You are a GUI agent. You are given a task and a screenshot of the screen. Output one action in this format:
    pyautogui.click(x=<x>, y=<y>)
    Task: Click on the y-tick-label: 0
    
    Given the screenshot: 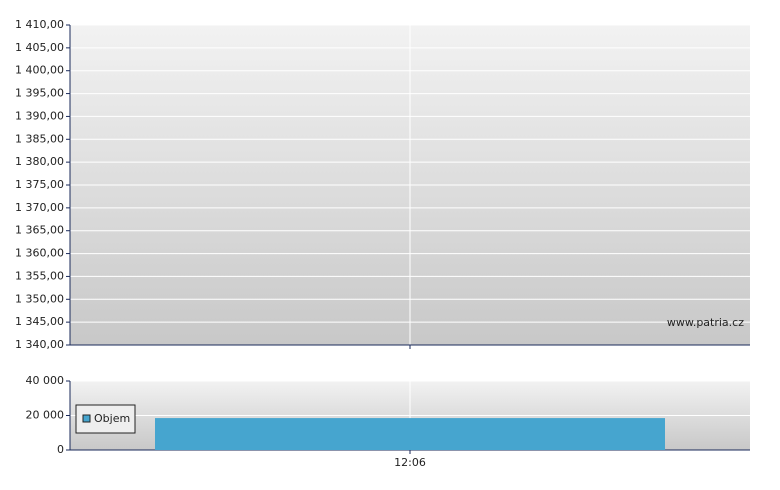 What is the action you would take?
    pyautogui.click(x=60, y=449)
    